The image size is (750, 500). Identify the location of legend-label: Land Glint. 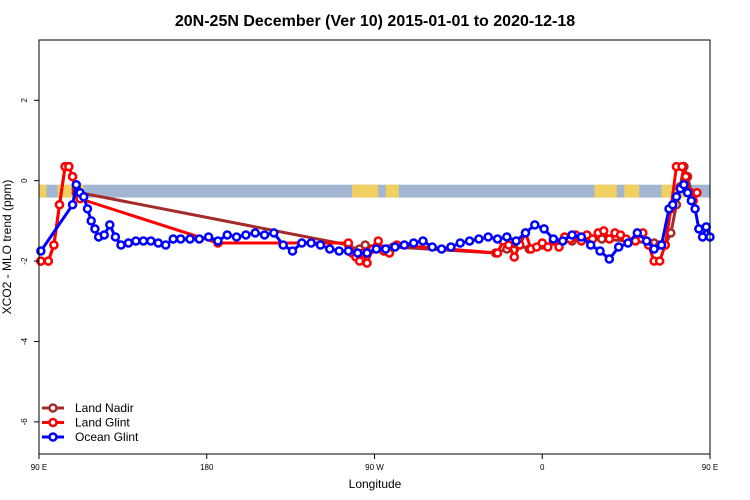
(102, 423).